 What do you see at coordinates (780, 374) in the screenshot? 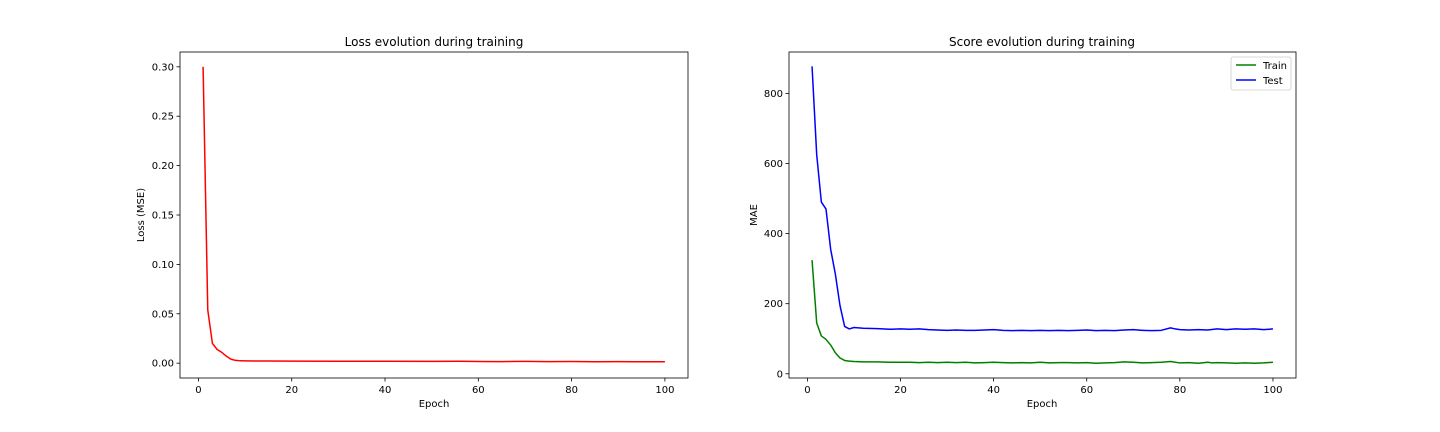
I see `score-y-tick-label: 0` at bounding box center [780, 374].